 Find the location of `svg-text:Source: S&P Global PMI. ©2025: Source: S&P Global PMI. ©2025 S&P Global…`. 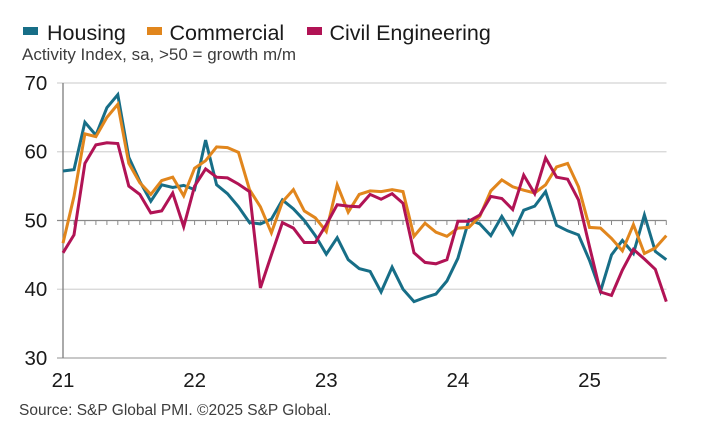

svg-text:Source: S&P Global PMI. ©2025: Source: S&P Global PMI. ©2025 S&P Global… is located at coordinates (175, 410).